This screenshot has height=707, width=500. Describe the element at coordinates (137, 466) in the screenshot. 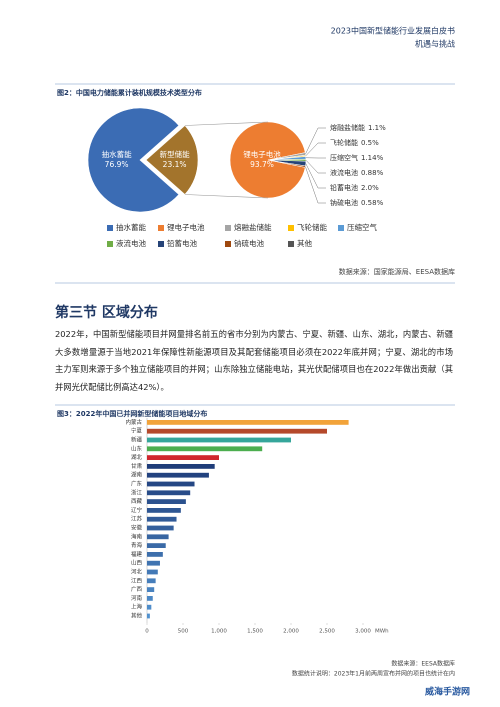

I see `y-tick-label: 甘肃` at that location.